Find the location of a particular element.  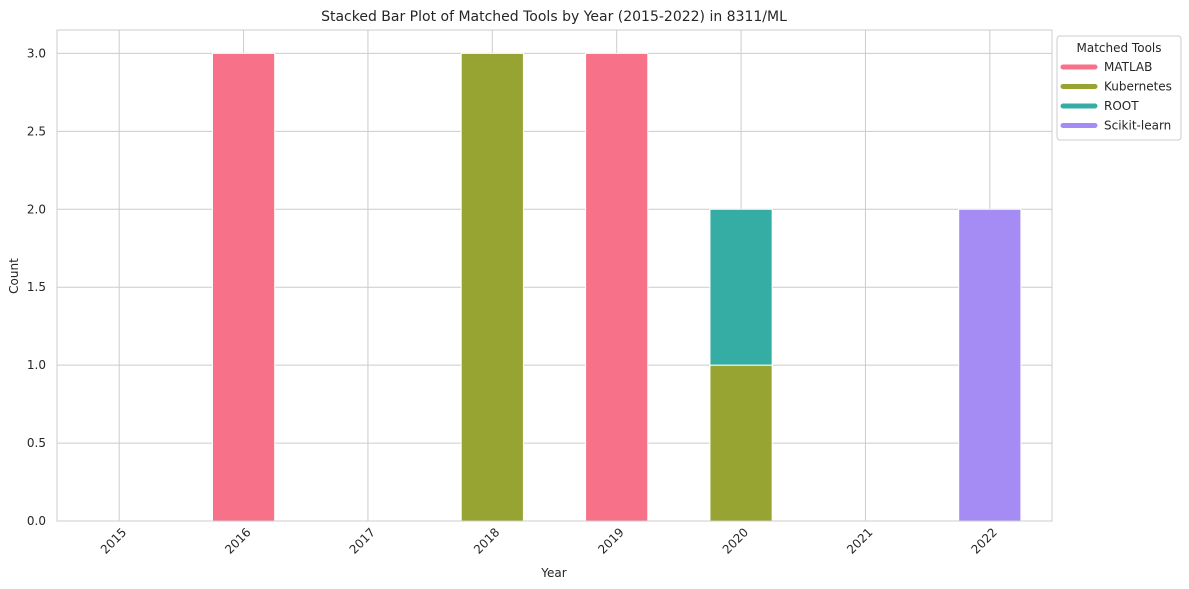

bar-scikit-learn-2022 is located at coordinates (990, 365).